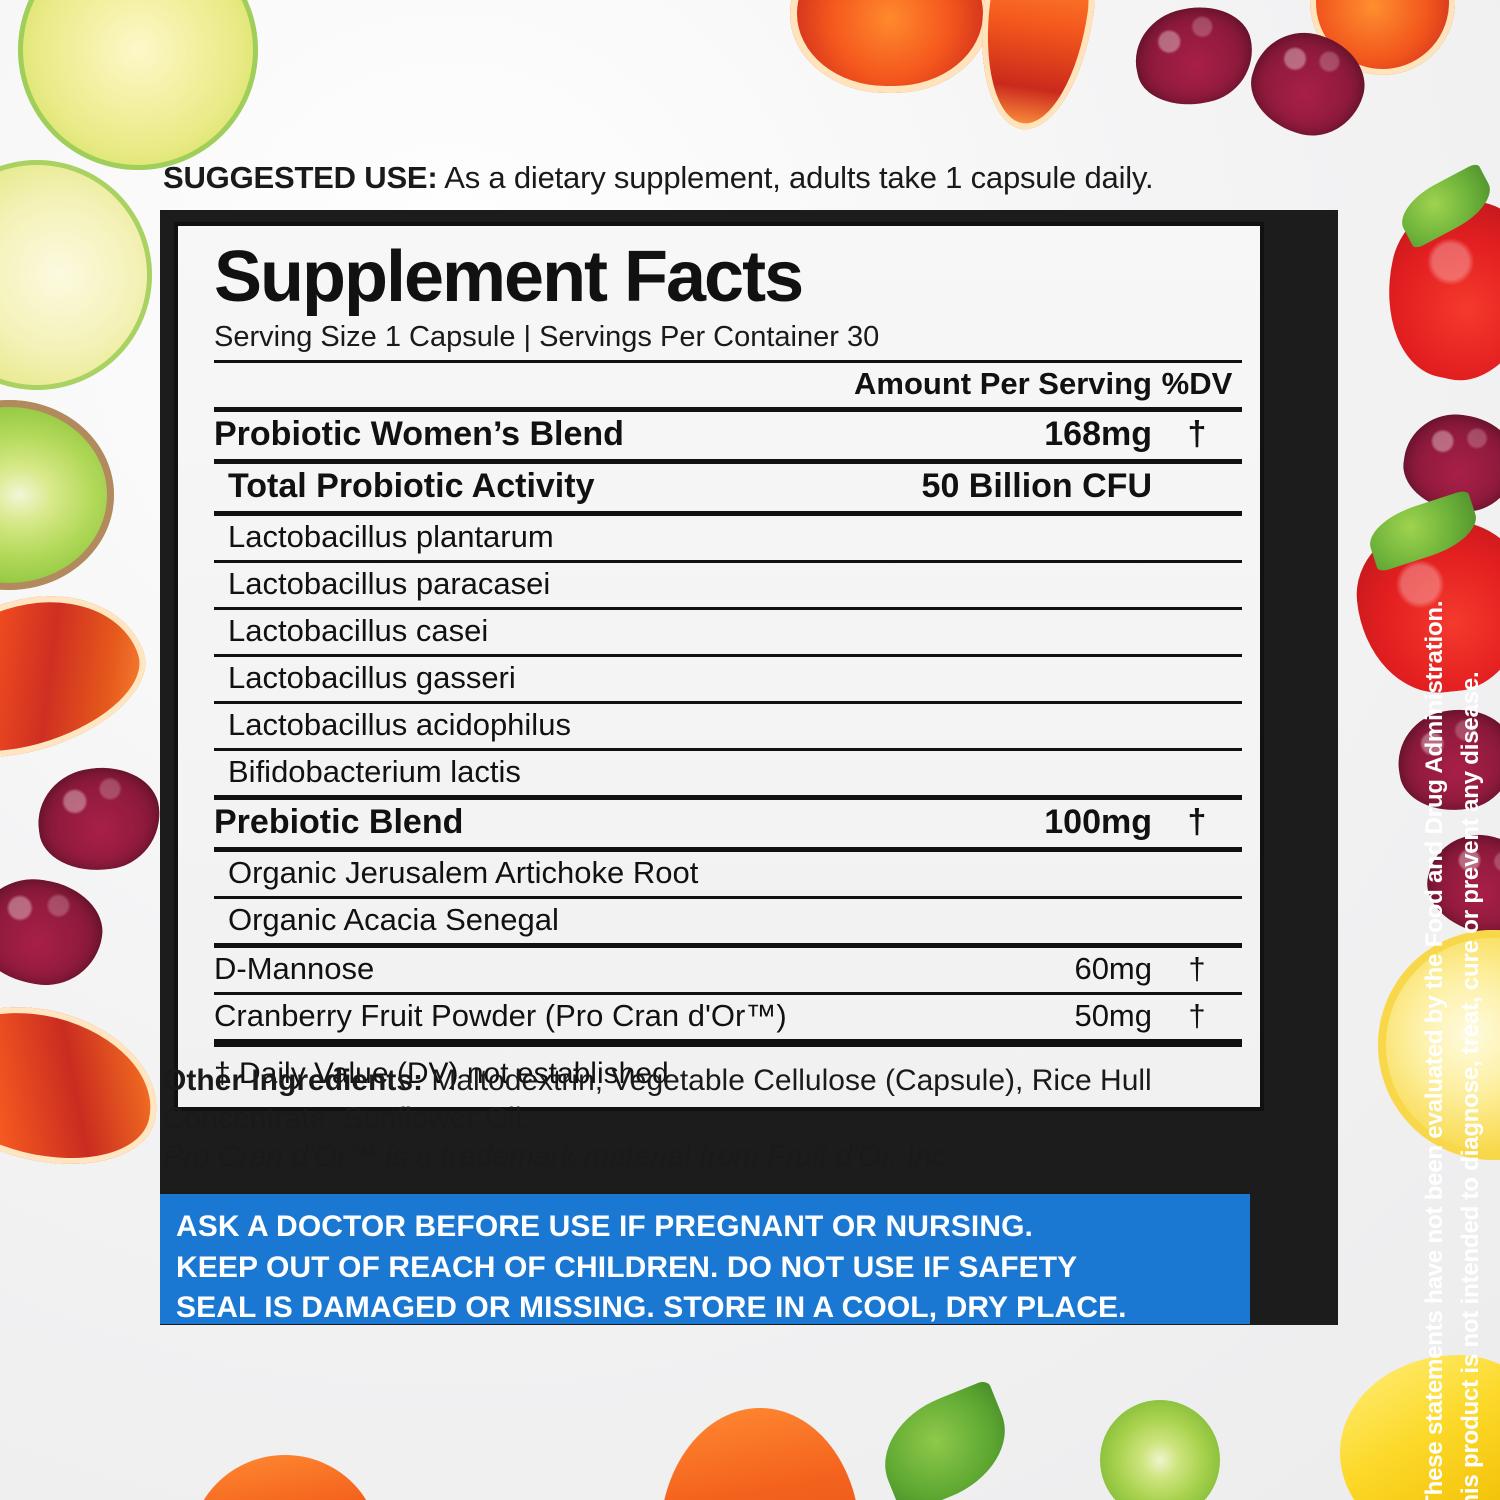 Image resolution: width=1500 pixels, height=1500 pixels. What do you see at coordinates (1003, 486) in the screenshot?
I see `ingredient-amount: 50 Billion CFU` at bounding box center [1003, 486].